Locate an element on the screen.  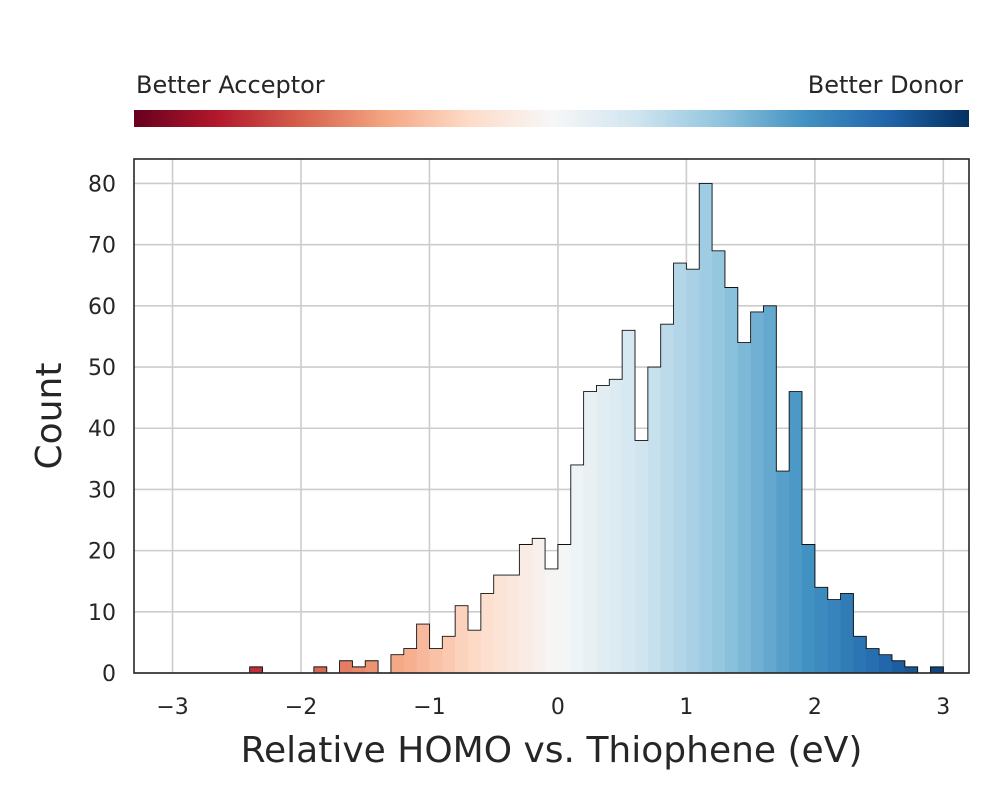
x-axis-ticks: −3 −2 −1 0 1 2 3 is located at coordinates (553, 707).